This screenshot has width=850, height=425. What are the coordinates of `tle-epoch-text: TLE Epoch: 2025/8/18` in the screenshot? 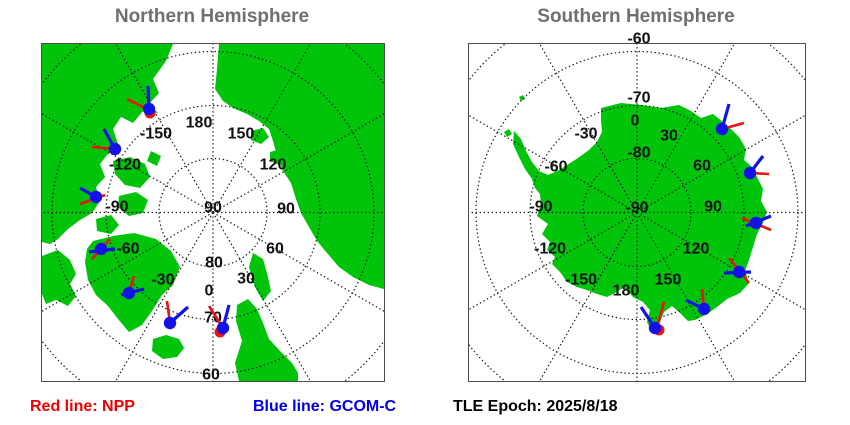 It's located at (535, 406).